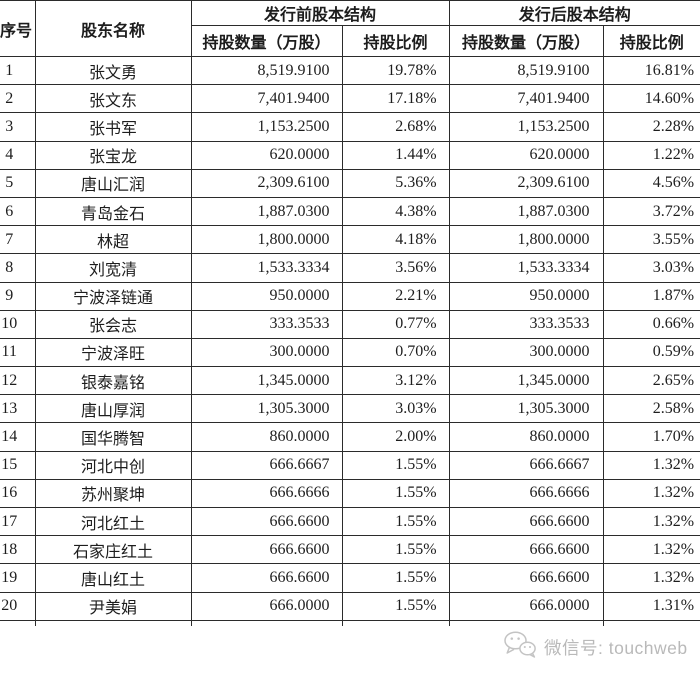  Describe the element at coordinates (526, 268) in the screenshot. I see `cell-post_qty: 1,533.3334` at that location.